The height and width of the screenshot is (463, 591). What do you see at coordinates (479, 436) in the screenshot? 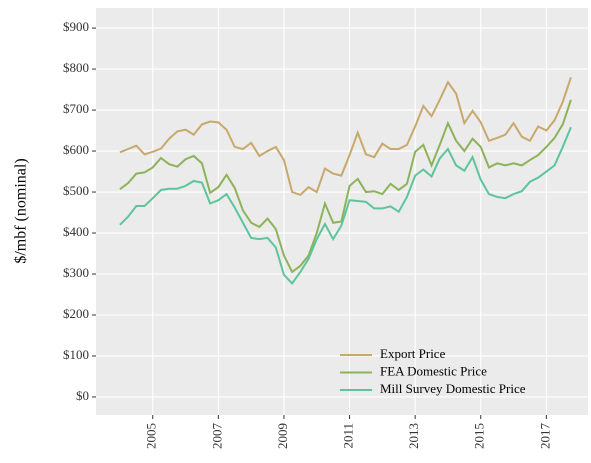
I see `x-tick-label: 2015` at bounding box center [479, 436].